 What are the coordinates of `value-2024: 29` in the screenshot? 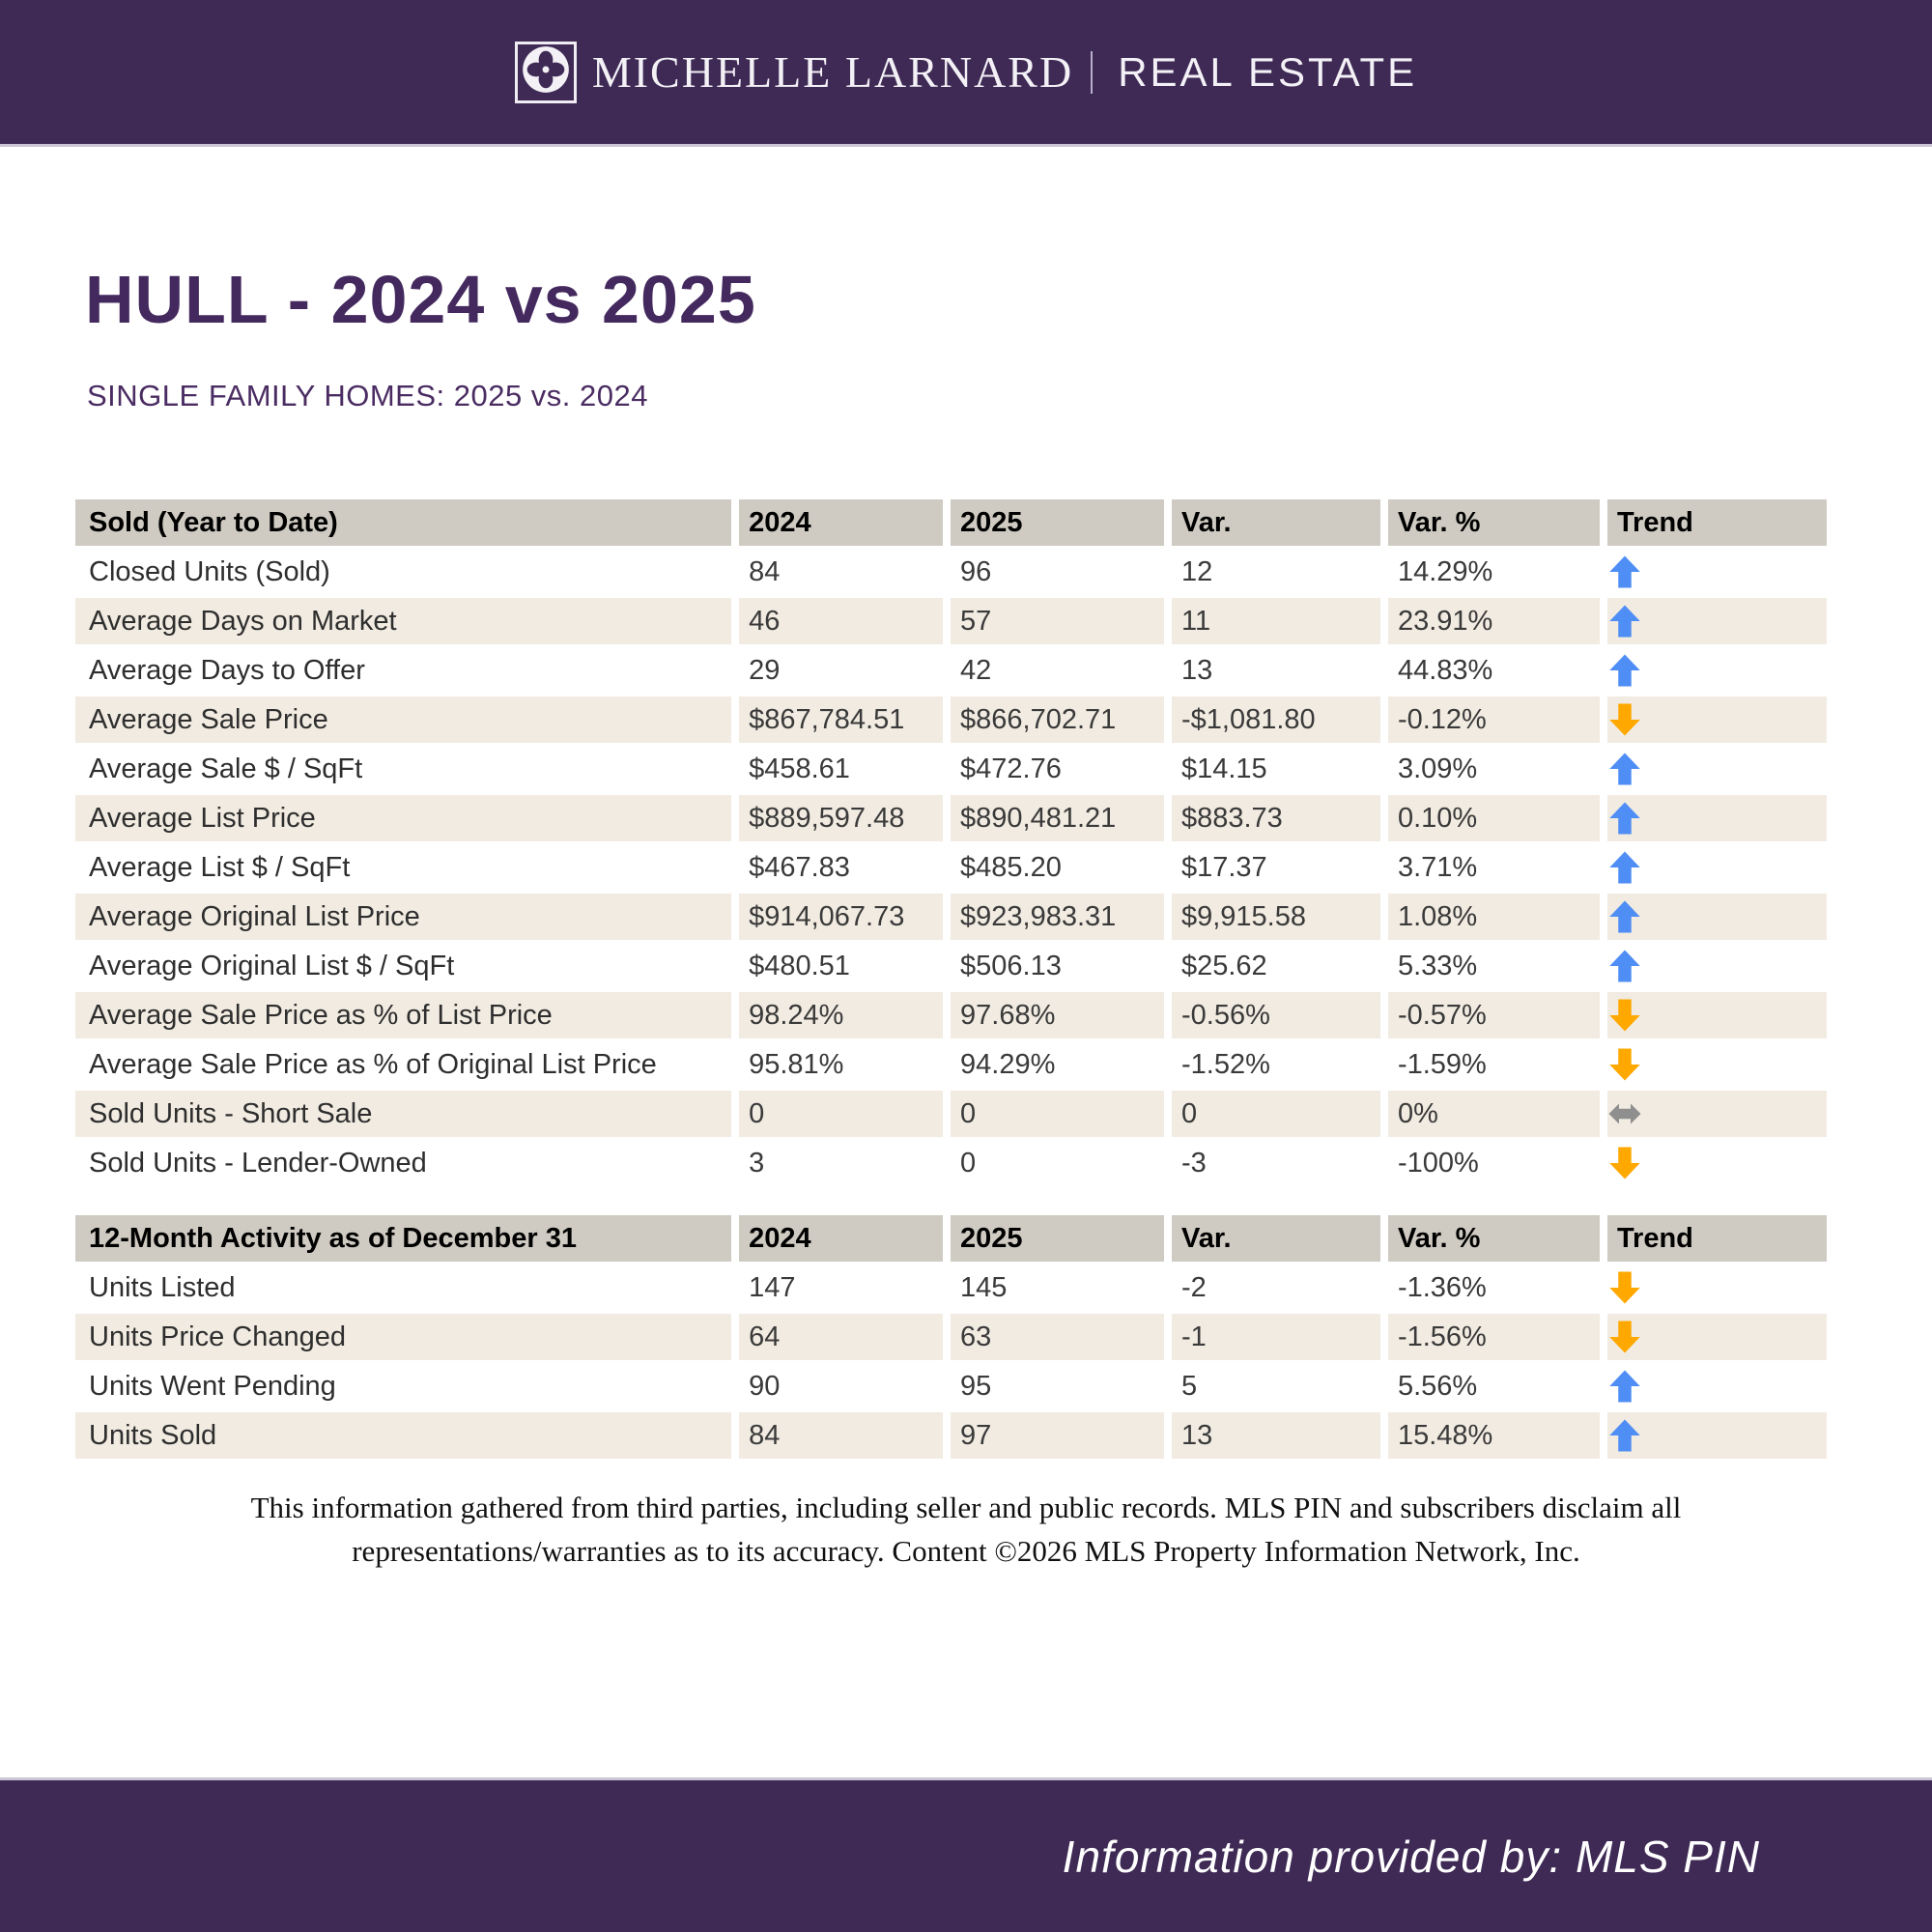 It's located at (841, 670).